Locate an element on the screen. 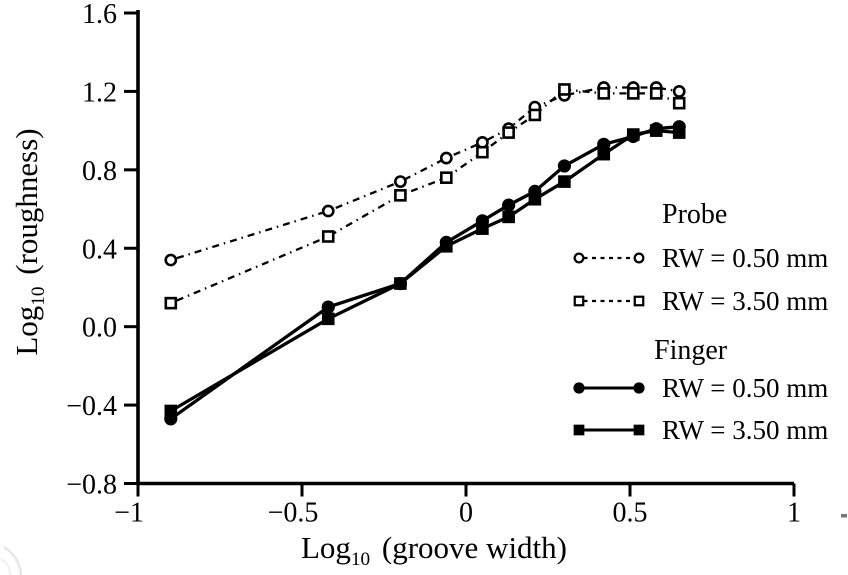 Image resolution: width=848 pixels, height=575 pixels. x-tick-label: 0.5 is located at coordinates (630, 513).